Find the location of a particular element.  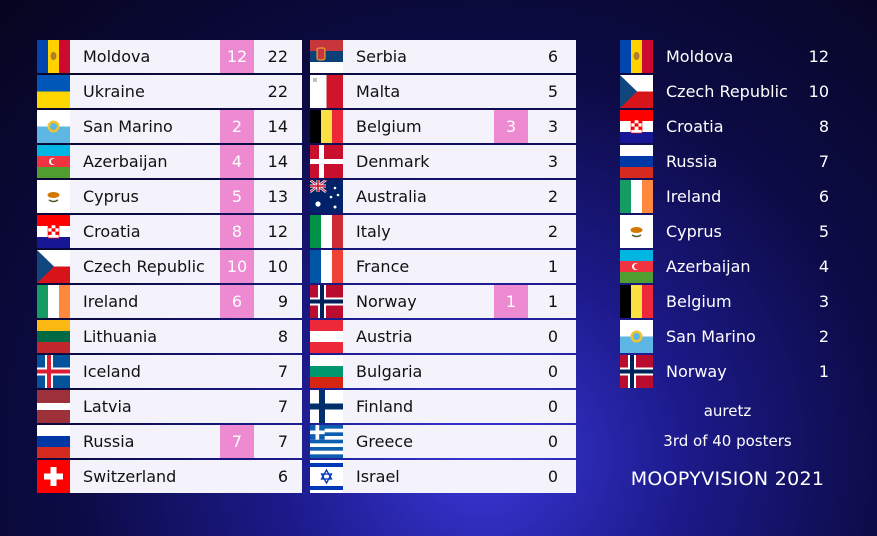

scoreboard-row-denmark: Denmark 3 is located at coordinates (443, 161).